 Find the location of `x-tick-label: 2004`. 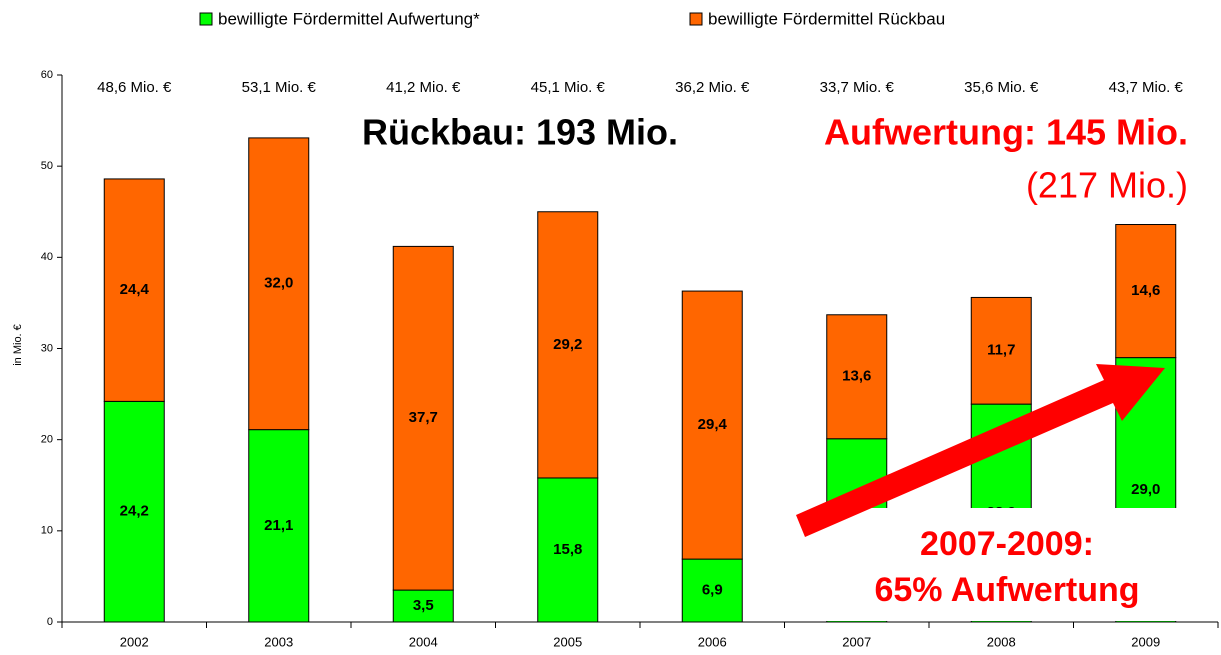

x-tick-label: 2004 is located at coordinates (423, 641).